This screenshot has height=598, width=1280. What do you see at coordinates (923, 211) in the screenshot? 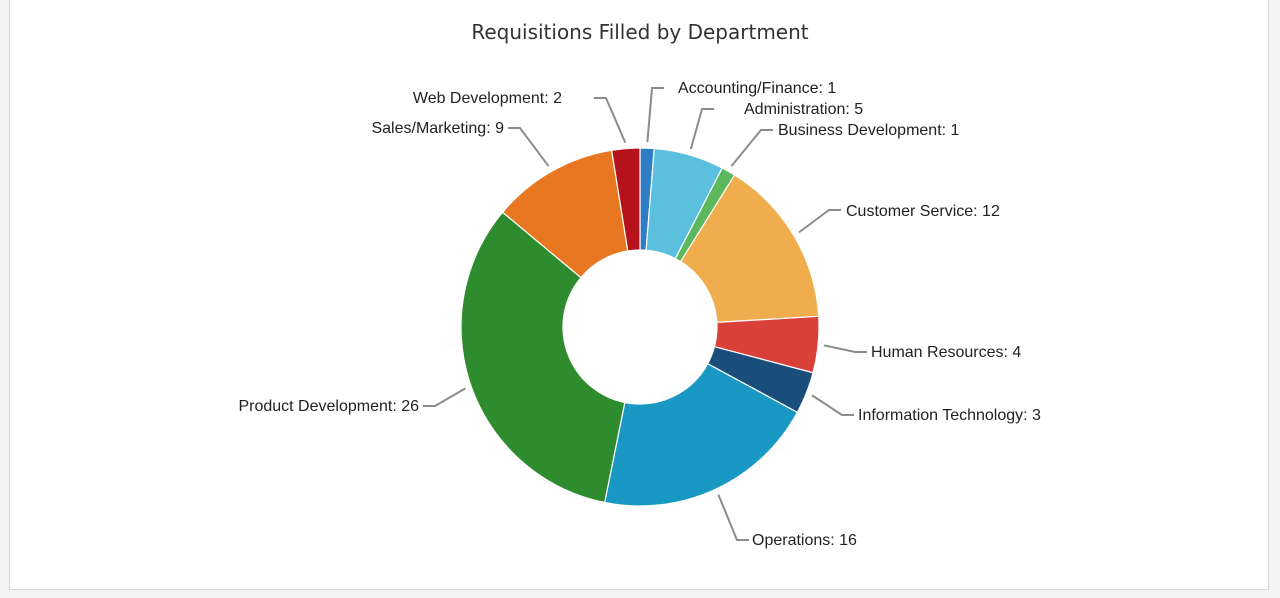
I see `slice-label: Customer Service: 12` at bounding box center [923, 211].